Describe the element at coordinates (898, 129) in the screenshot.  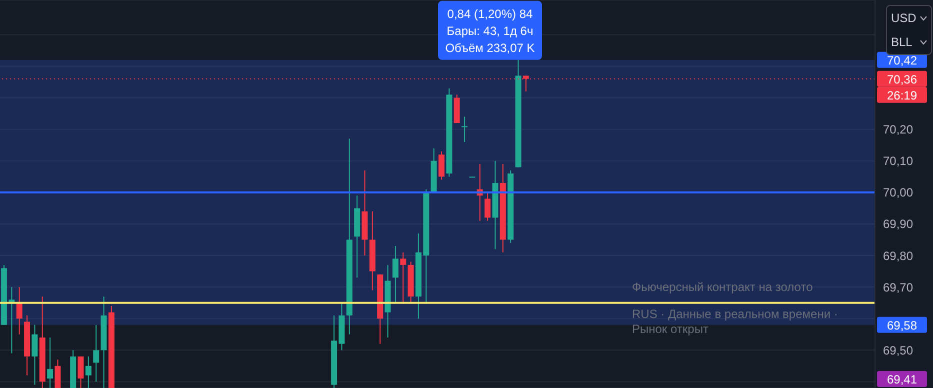
I see `y-tick-label: 70,20` at that location.